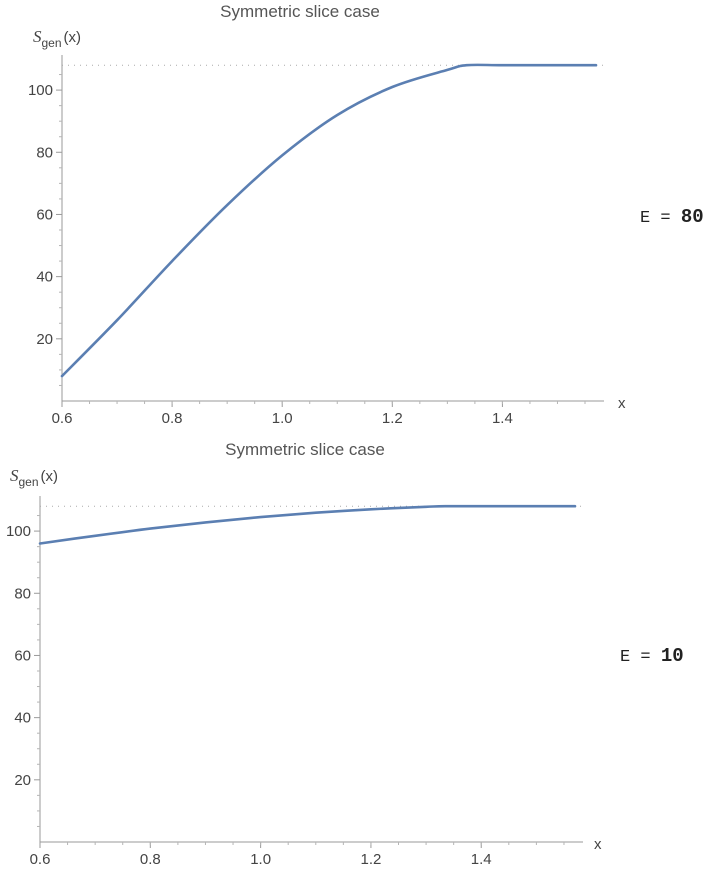 This screenshot has width=709, height=873. Describe the element at coordinates (652, 656) in the screenshot. I see `energy-label: E = 10` at that location.